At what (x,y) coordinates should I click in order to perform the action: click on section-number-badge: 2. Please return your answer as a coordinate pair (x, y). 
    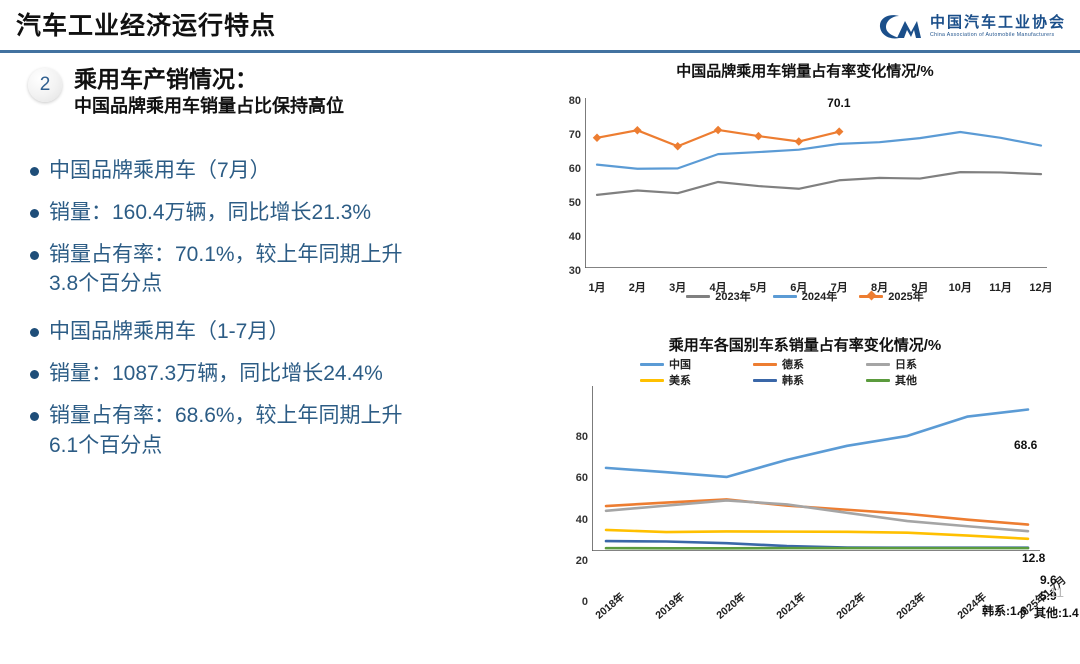
    Looking at the image, I should click on (45, 85).